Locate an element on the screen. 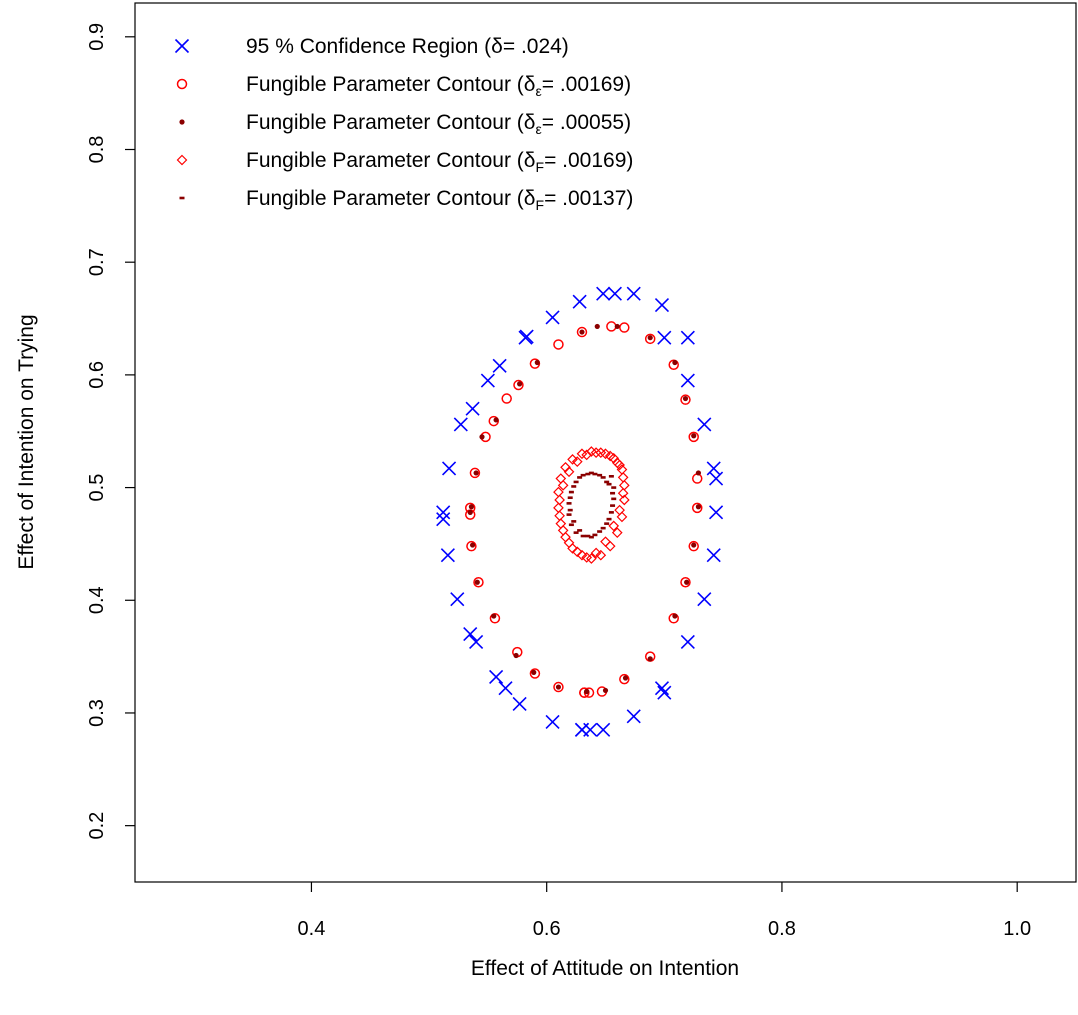 The height and width of the screenshot is (1015, 1078). y-tick-label: 0.4 is located at coordinates (97, 600).